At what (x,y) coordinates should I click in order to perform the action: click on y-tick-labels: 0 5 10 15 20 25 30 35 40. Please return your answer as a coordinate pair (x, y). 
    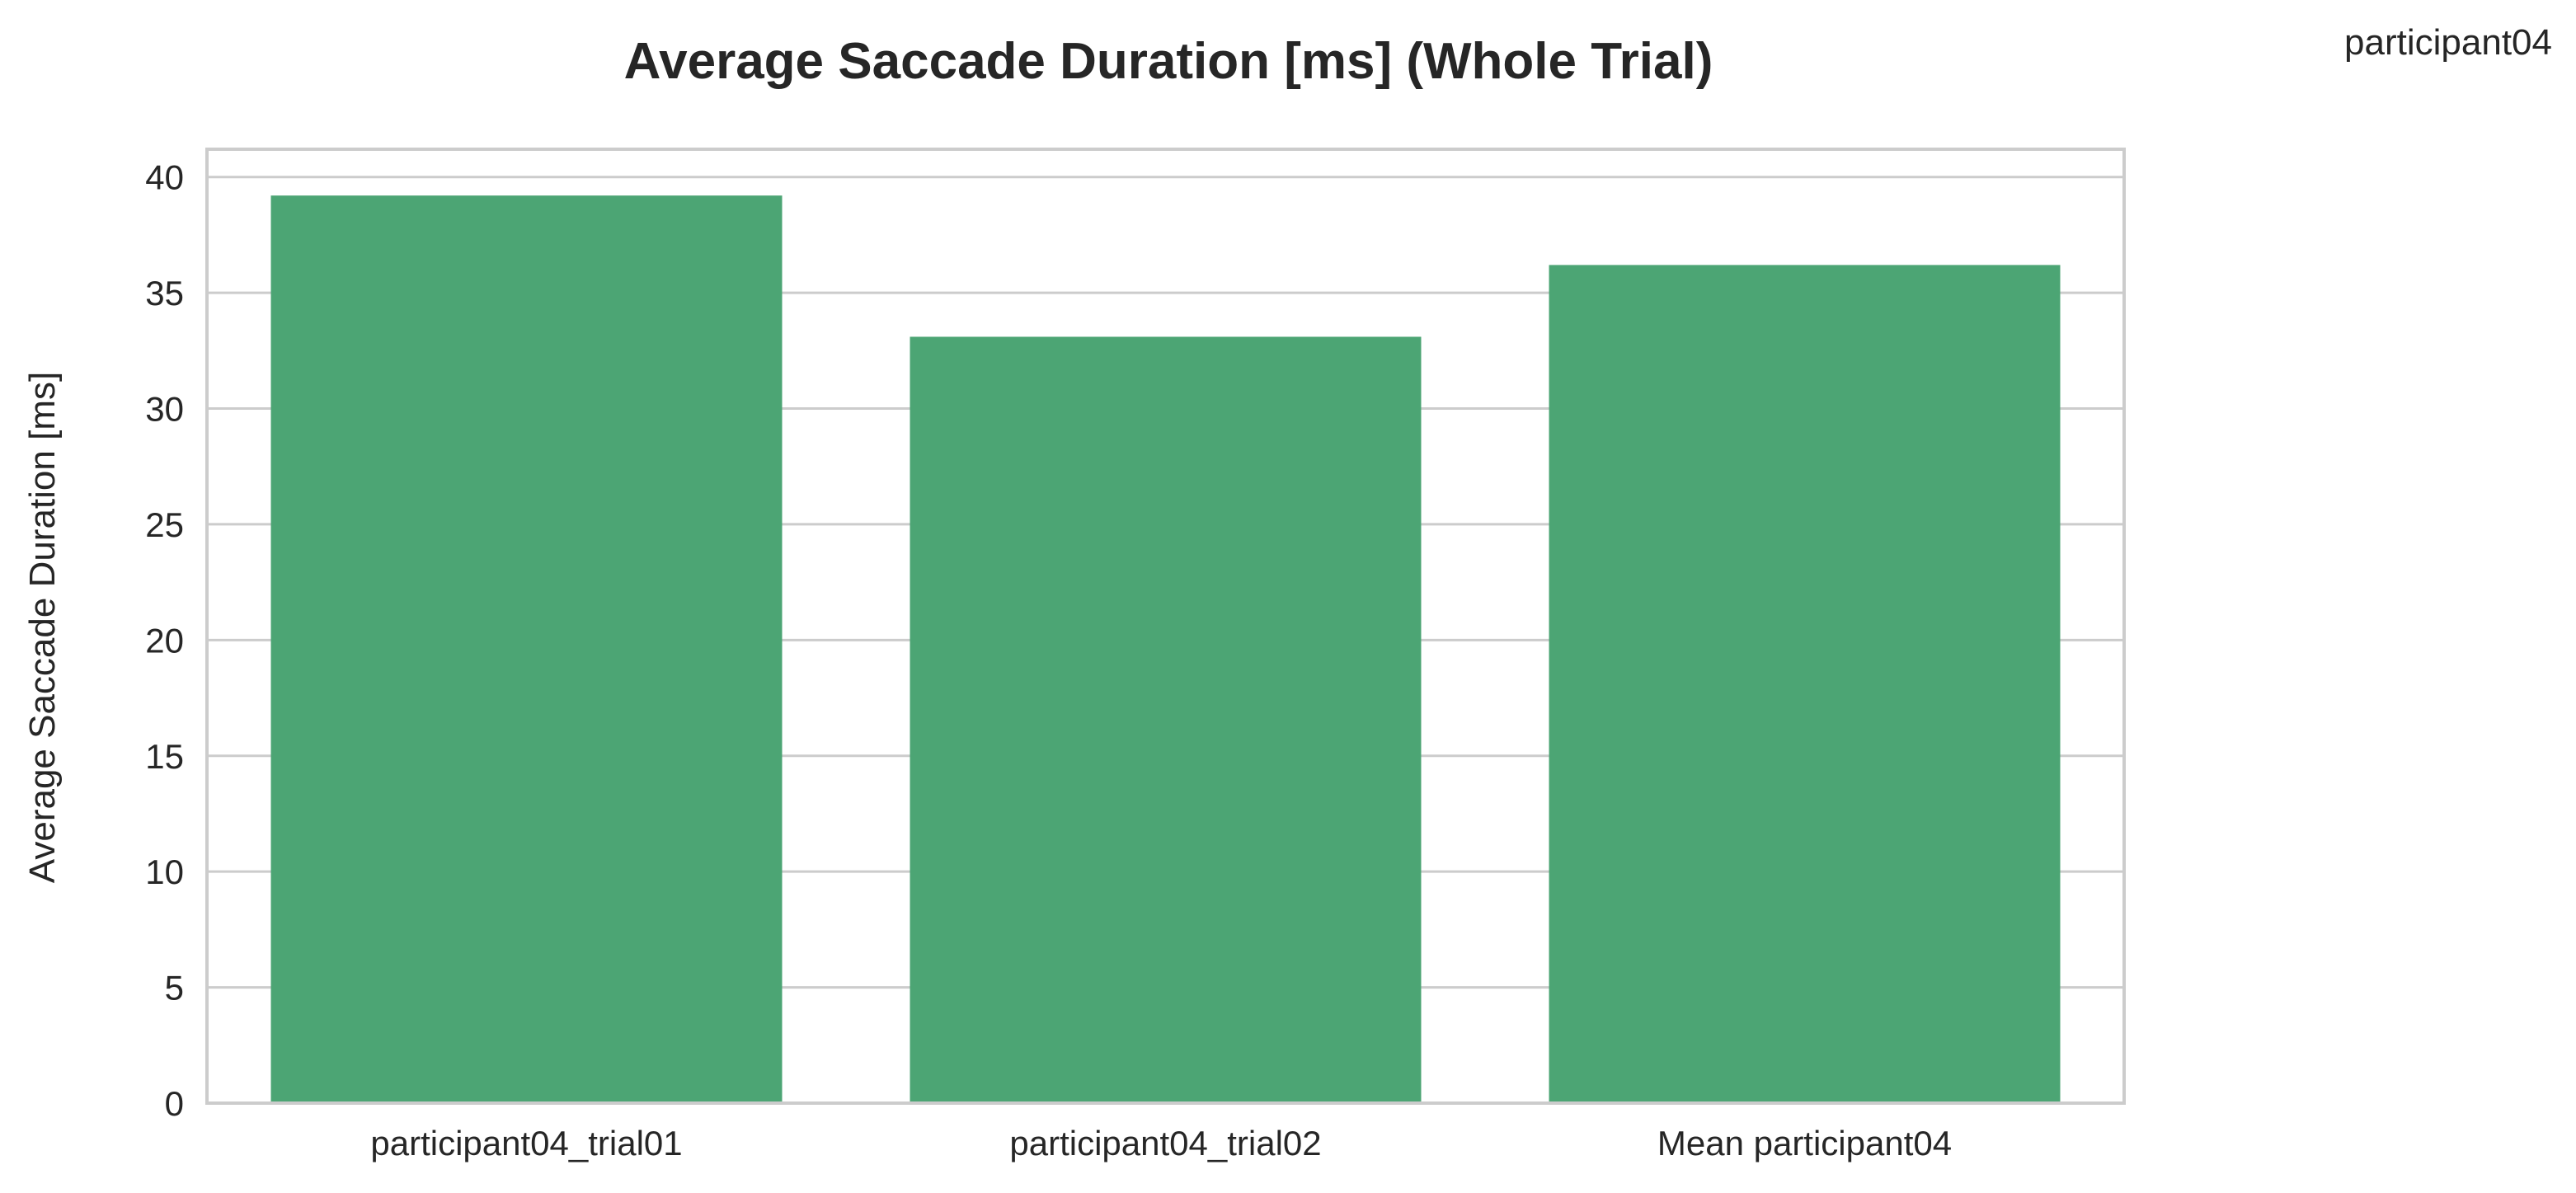
    Looking at the image, I should click on (164, 640).